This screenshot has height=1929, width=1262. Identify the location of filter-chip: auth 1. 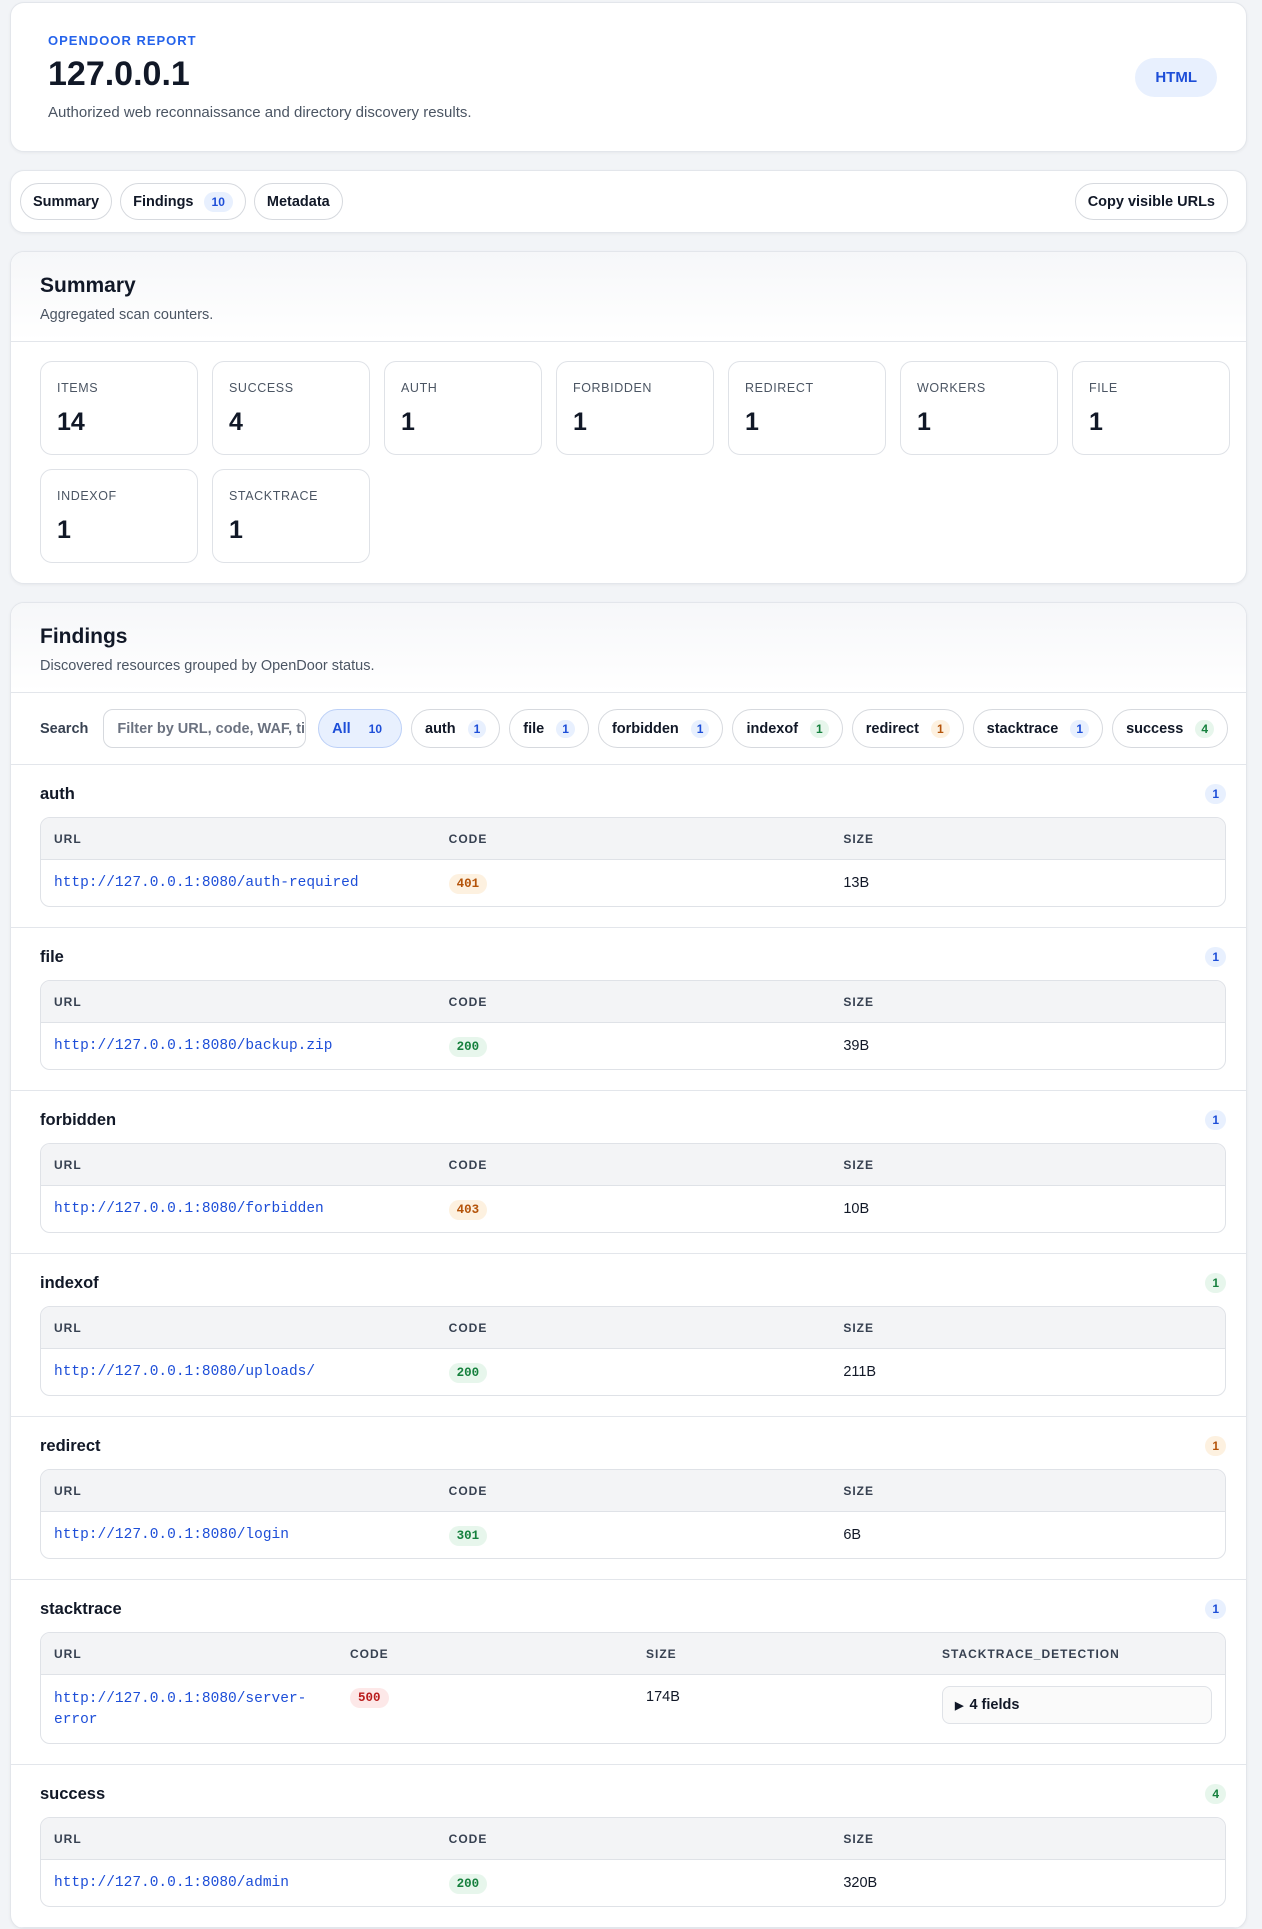
(456, 728).